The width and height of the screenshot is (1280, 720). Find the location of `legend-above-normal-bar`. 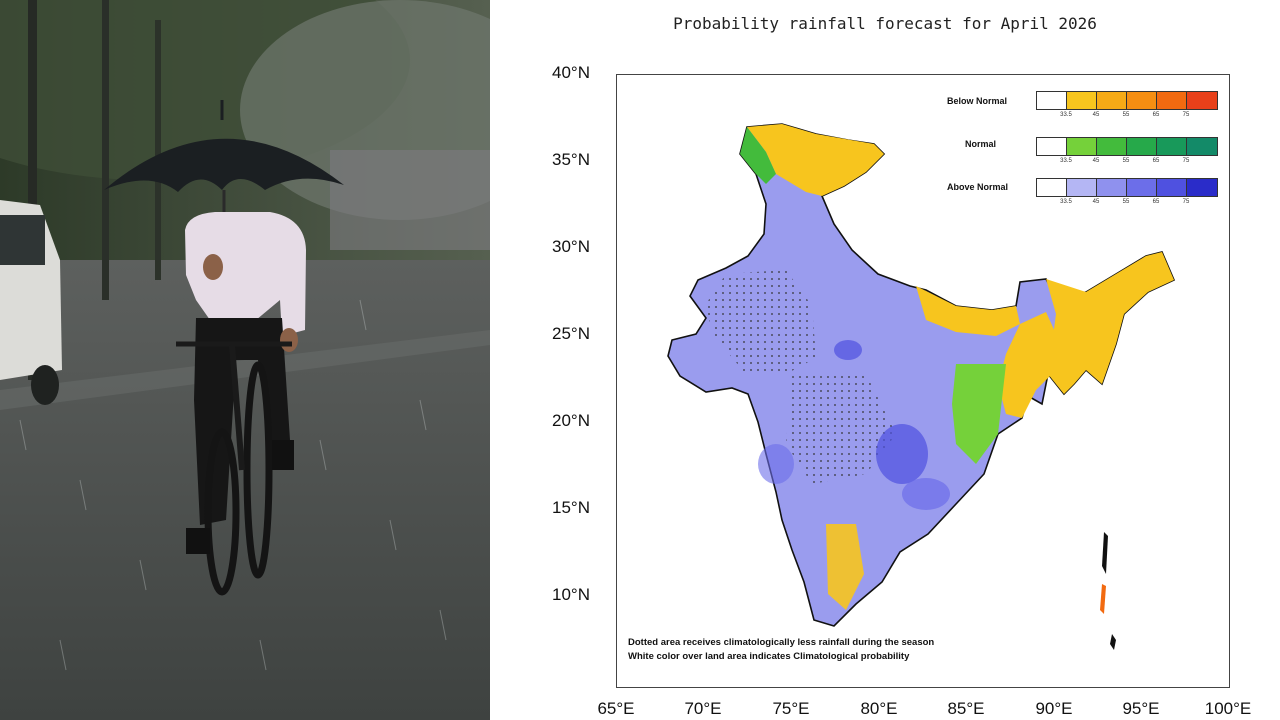

legend-above-normal-bar is located at coordinates (1127, 187).